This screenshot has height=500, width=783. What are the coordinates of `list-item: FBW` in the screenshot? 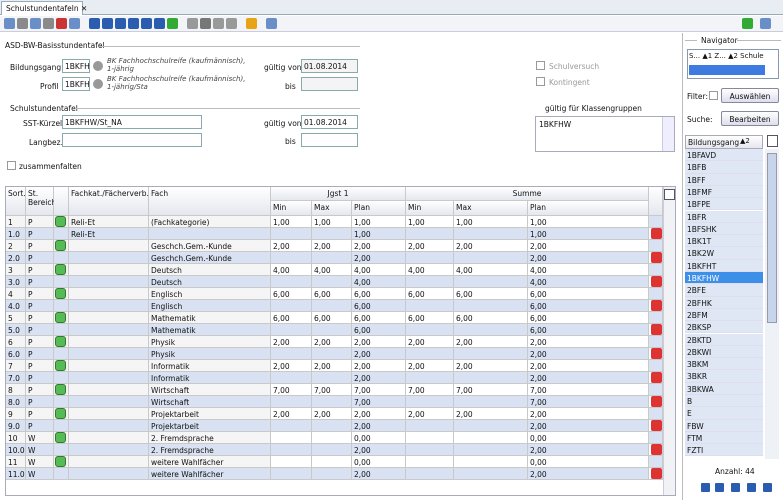 It's located at (724, 425).